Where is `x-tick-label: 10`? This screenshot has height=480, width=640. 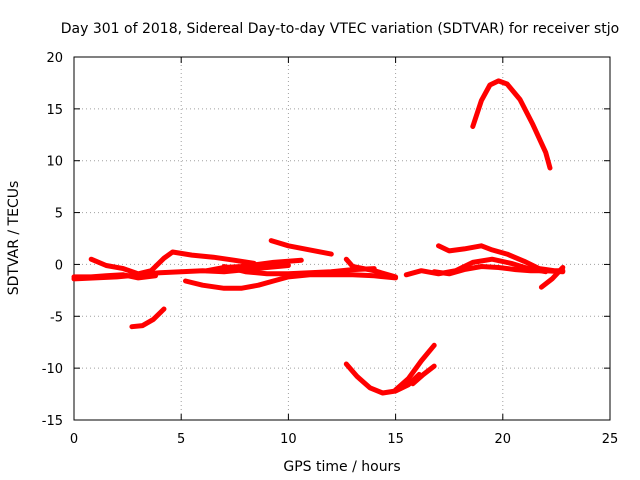 x-tick-label: 10 is located at coordinates (288, 439).